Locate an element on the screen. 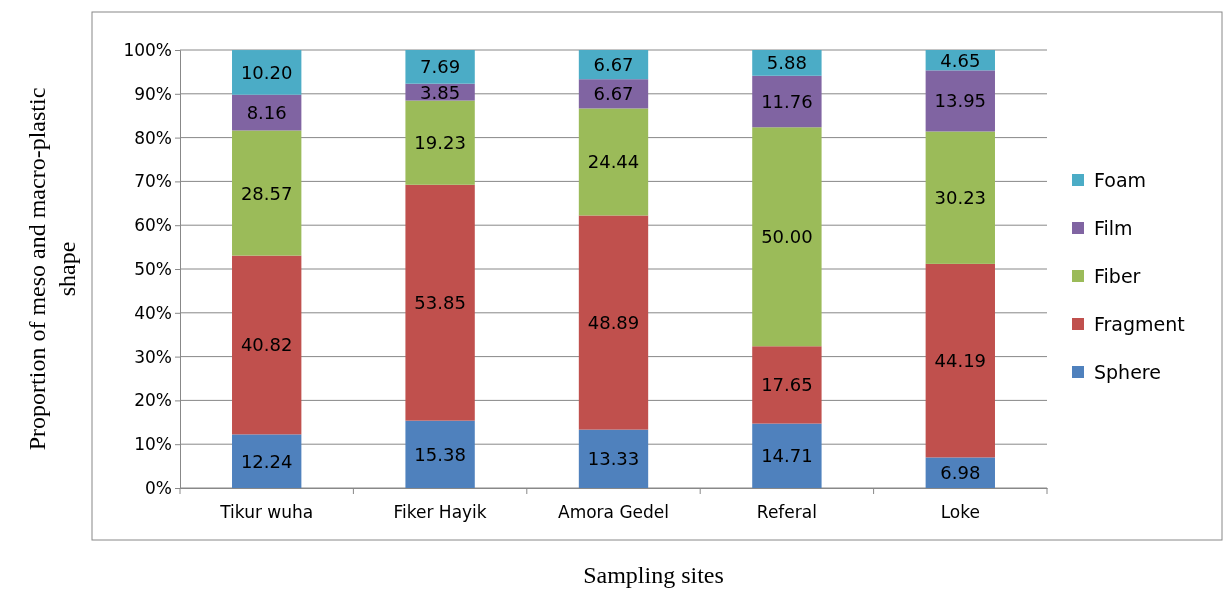 The image size is (1225, 592). legend-label: Fragment is located at coordinates (1139, 324).